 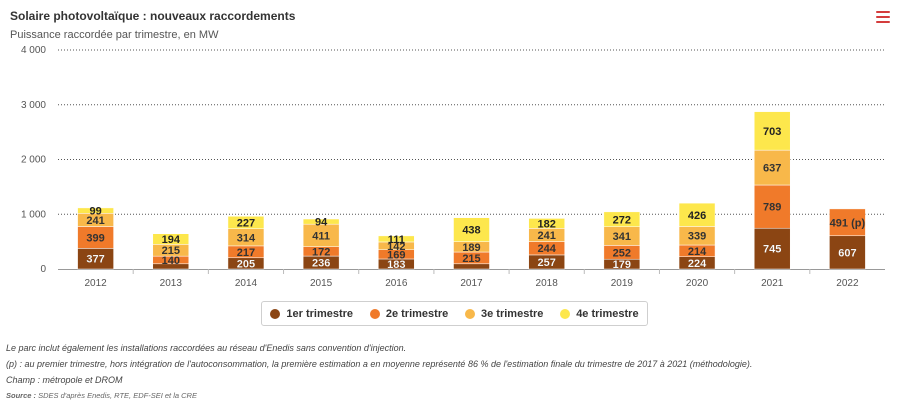 What do you see at coordinates (697, 283) in the screenshot?
I see `x-tick-label-2020: 2020` at bounding box center [697, 283].